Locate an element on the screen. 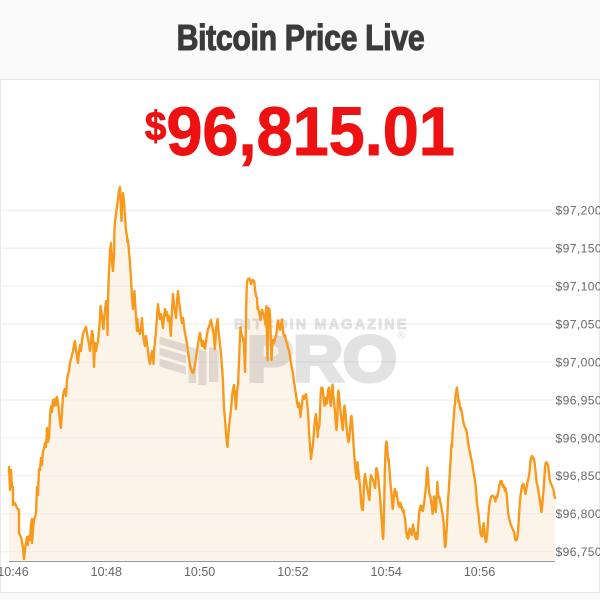  svg-text: $96,850 is located at coordinates (578, 476).